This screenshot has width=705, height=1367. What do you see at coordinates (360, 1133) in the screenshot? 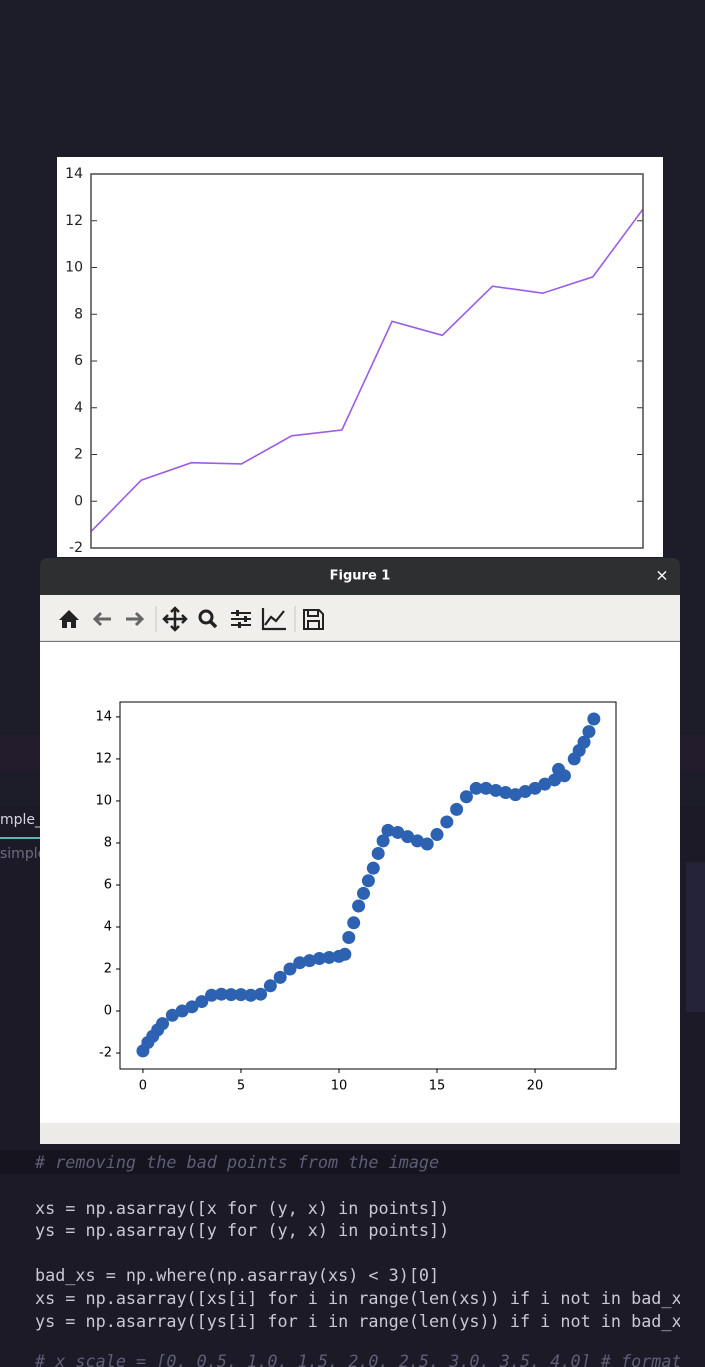
I see `statusbar` at bounding box center [360, 1133].